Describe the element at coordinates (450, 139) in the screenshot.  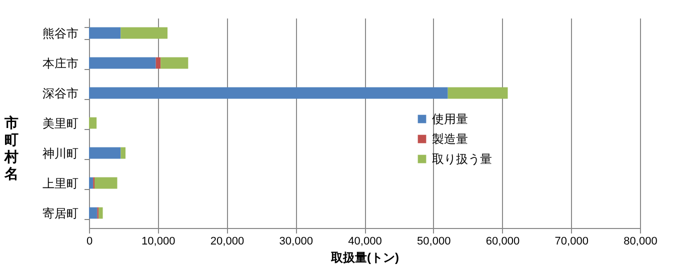
I see `legend-label: 製造量` at that location.